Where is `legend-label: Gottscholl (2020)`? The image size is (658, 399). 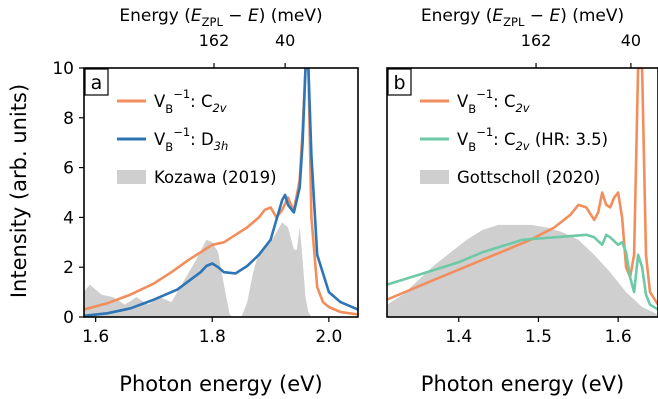 legend-label: Gottscholl (2020) is located at coordinates (528, 177).